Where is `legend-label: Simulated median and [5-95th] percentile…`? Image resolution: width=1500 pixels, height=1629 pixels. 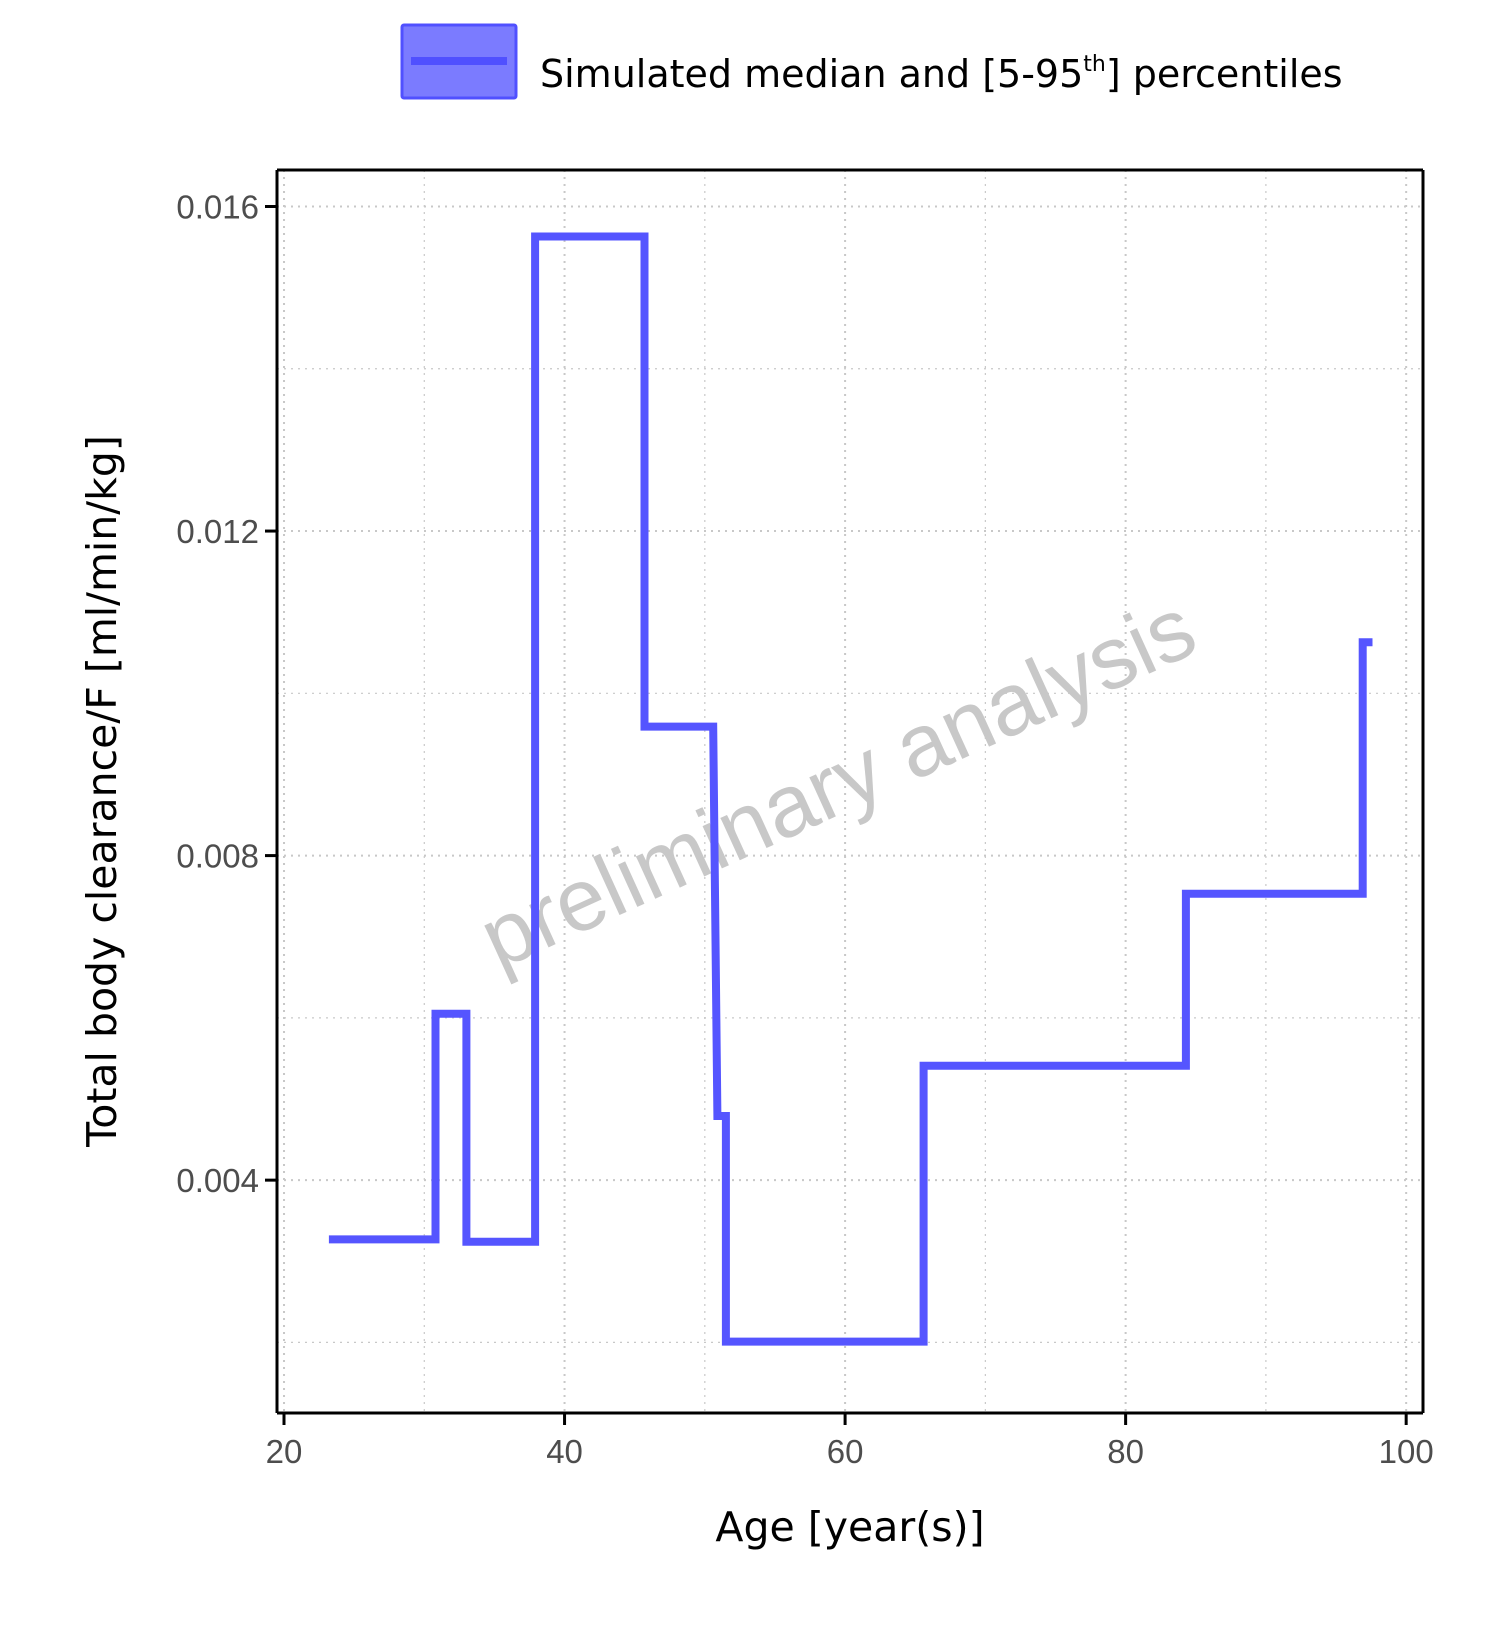 legend-label: Simulated median and [5-95th] percentile… is located at coordinates (941, 74).